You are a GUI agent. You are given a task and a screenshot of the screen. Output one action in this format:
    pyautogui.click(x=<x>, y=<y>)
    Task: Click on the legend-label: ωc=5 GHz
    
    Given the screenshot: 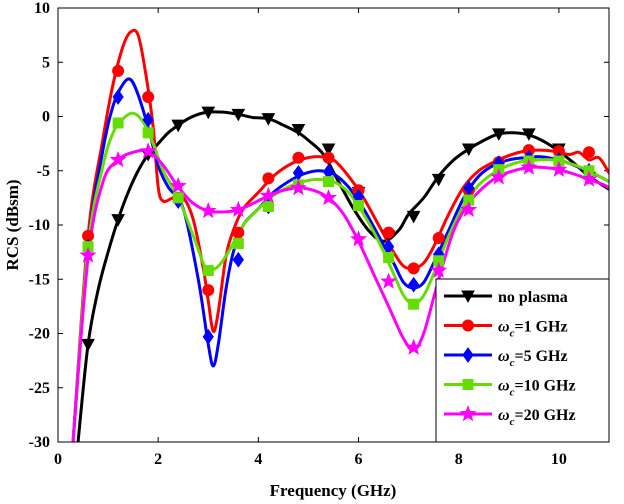 What is the action you would take?
    pyautogui.click(x=533, y=358)
    